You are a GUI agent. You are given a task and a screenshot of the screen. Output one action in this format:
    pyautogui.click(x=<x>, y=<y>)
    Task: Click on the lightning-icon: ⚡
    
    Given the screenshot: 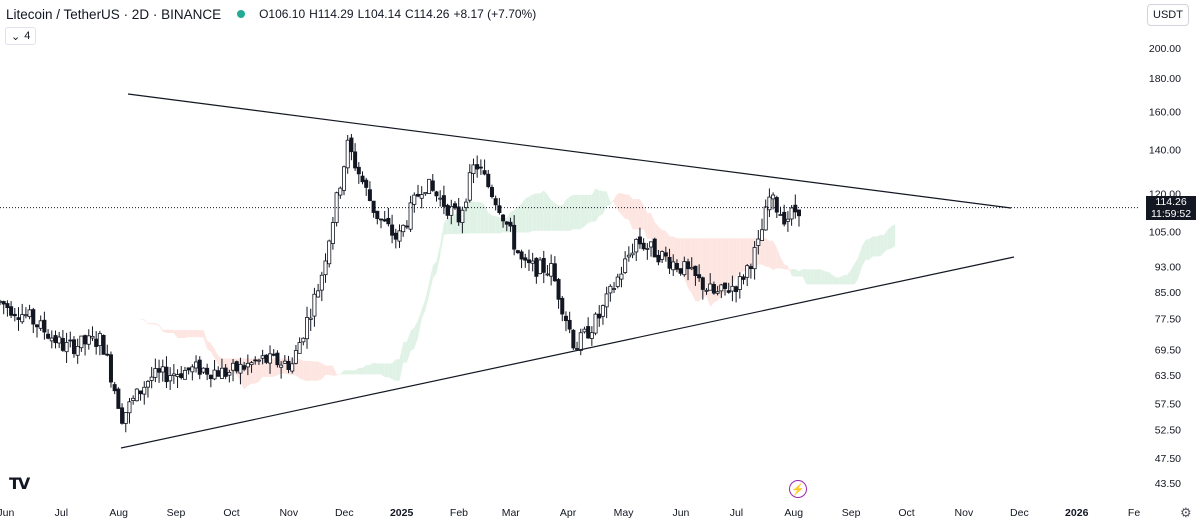 What is the action you would take?
    pyautogui.click(x=798, y=489)
    